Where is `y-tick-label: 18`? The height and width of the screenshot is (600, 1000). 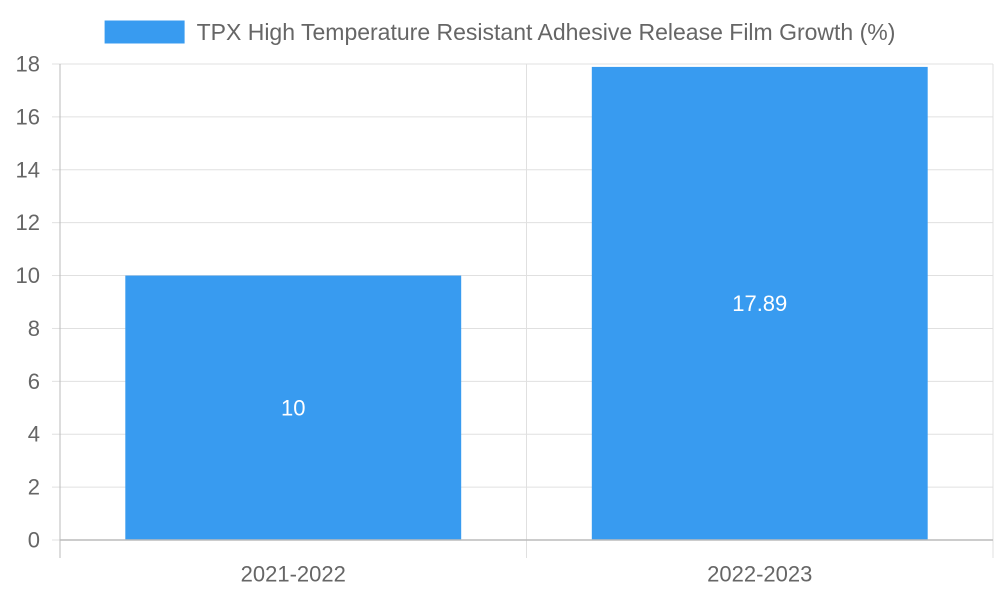
y-tick-label: 18 is located at coordinates (28, 64).